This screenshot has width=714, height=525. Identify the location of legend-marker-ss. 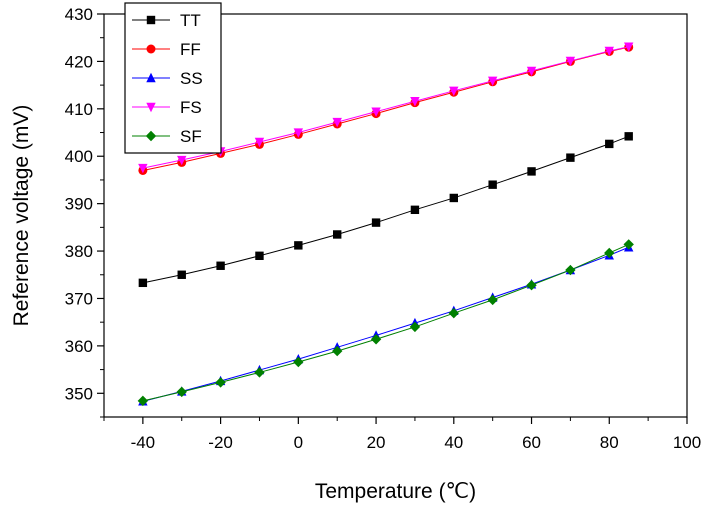
(151, 77).